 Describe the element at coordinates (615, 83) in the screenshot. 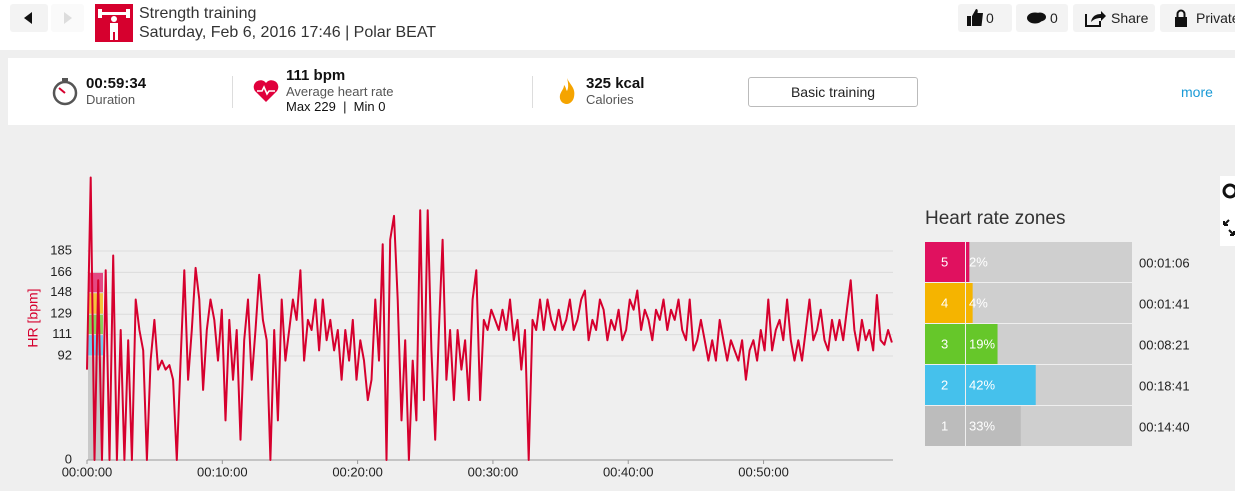

I see `calories: 325 kcal` at that location.